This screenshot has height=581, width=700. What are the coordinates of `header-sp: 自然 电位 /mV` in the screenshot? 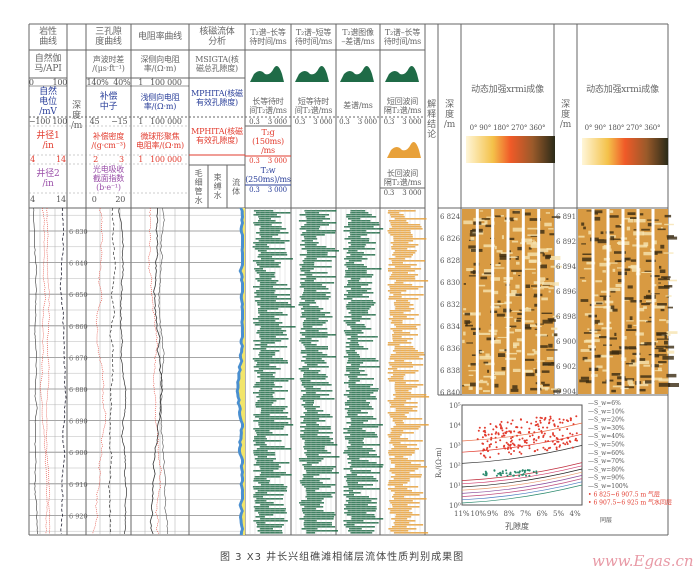 It's located at (48, 101).